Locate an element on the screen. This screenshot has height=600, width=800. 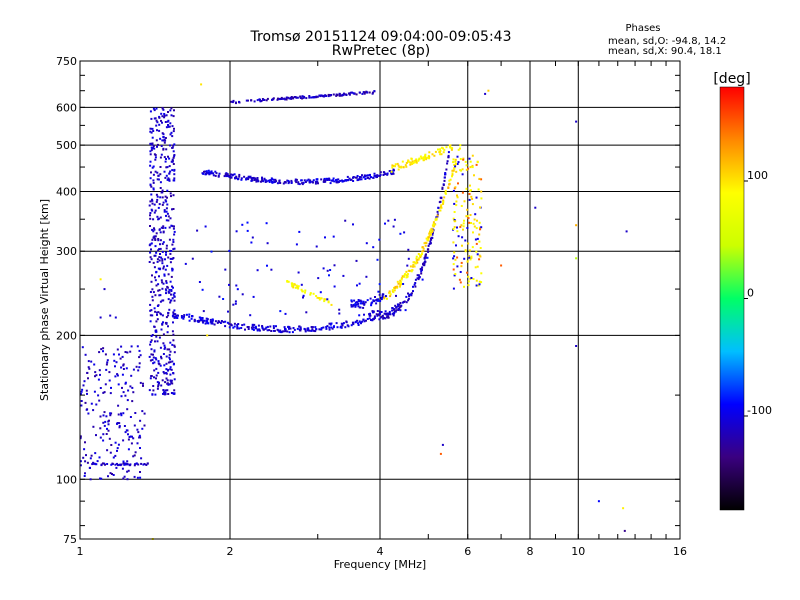
data-point-second-hop-upper-yellow is located at coordinates (450, 145).